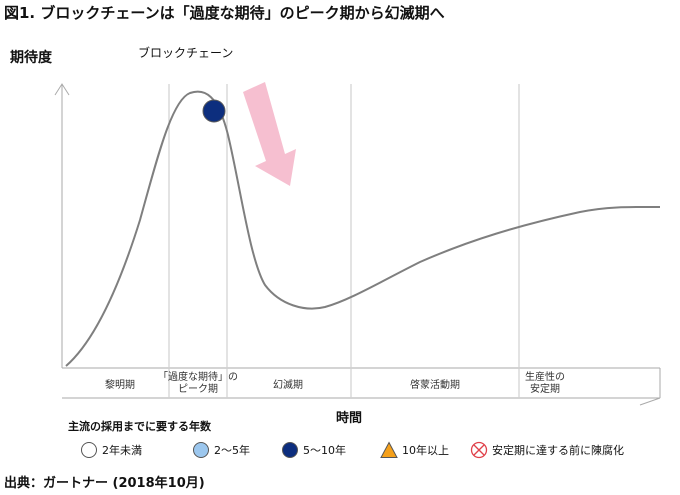 This screenshot has width=680, height=495. I want to click on legend-item: 5〜10年, so click(313, 450).